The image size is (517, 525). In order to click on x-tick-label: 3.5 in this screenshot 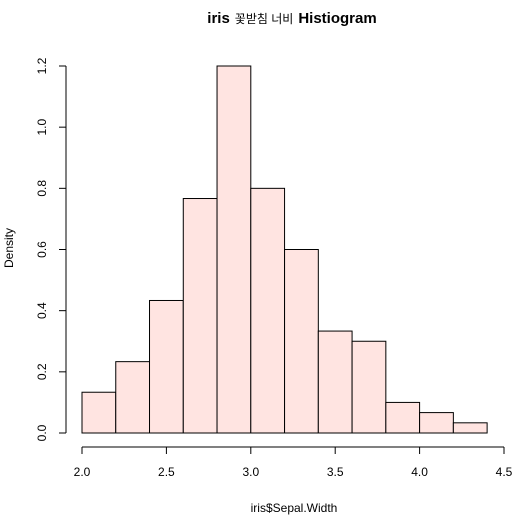, I will do `click(335, 472)`.